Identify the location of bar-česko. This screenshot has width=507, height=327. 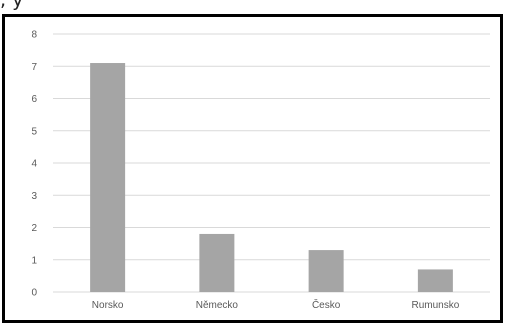
(326, 271).